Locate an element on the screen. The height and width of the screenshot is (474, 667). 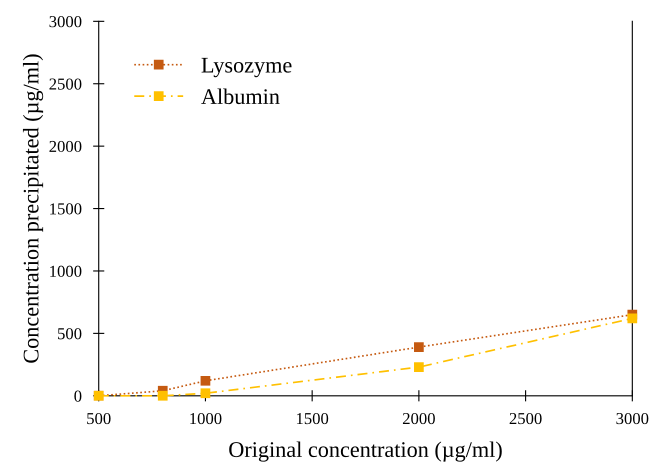
x-tick-label: 2500 is located at coordinates (526, 418).